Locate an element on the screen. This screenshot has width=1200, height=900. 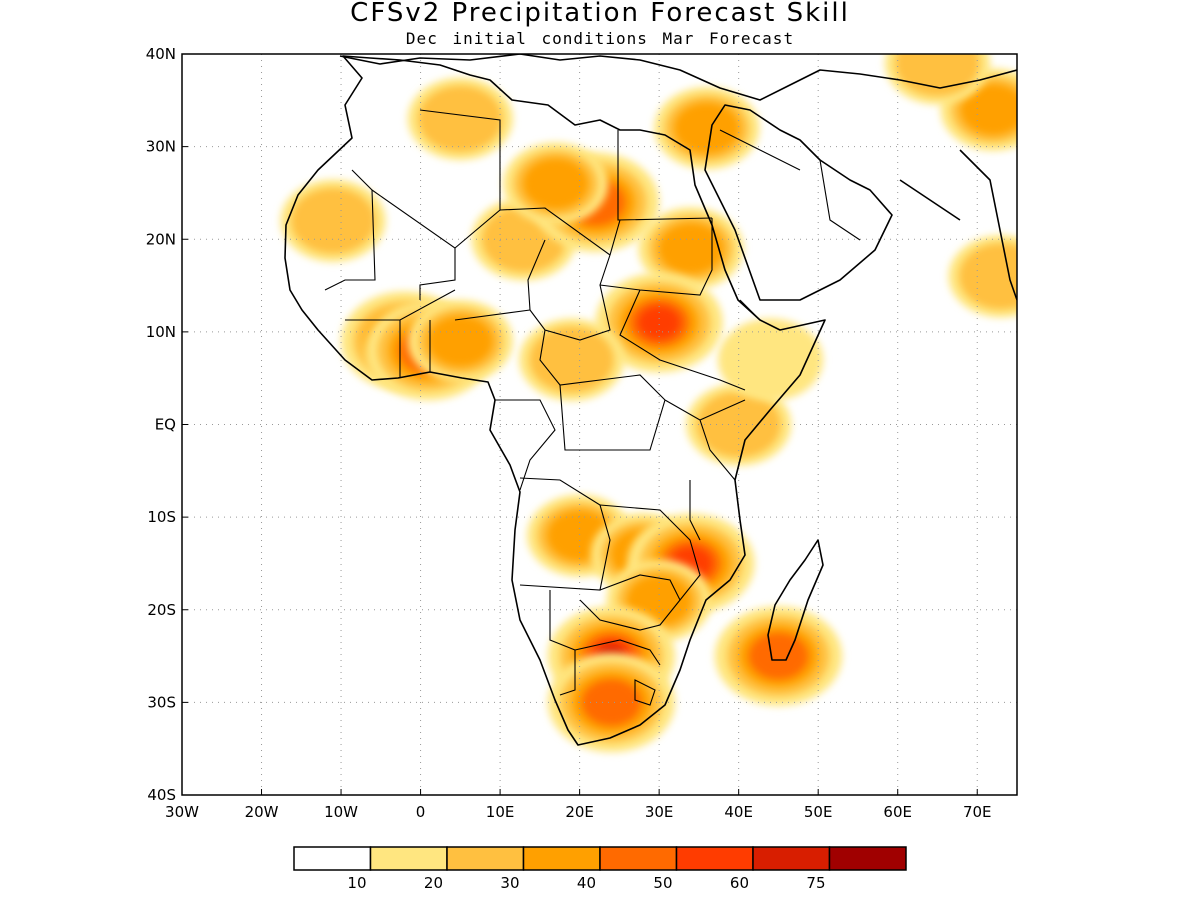
x-tick-label: 20E is located at coordinates (579, 812).